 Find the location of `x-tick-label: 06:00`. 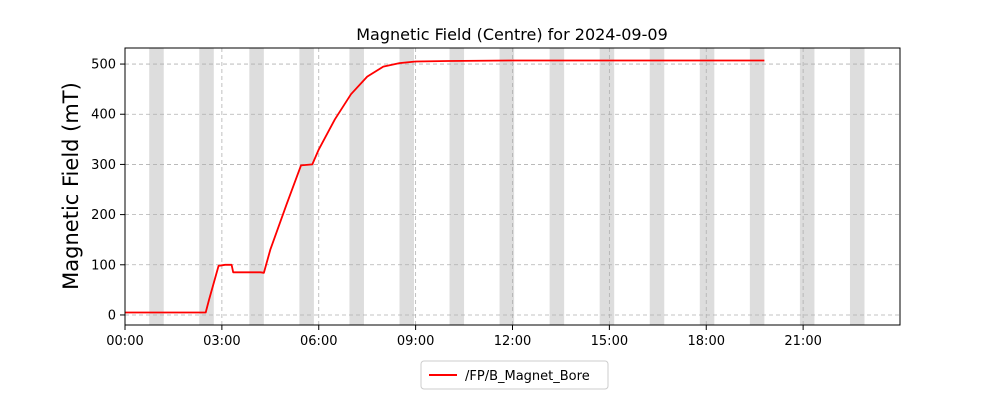

x-tick-label: 06:00 is located at coordinates (318, 341).